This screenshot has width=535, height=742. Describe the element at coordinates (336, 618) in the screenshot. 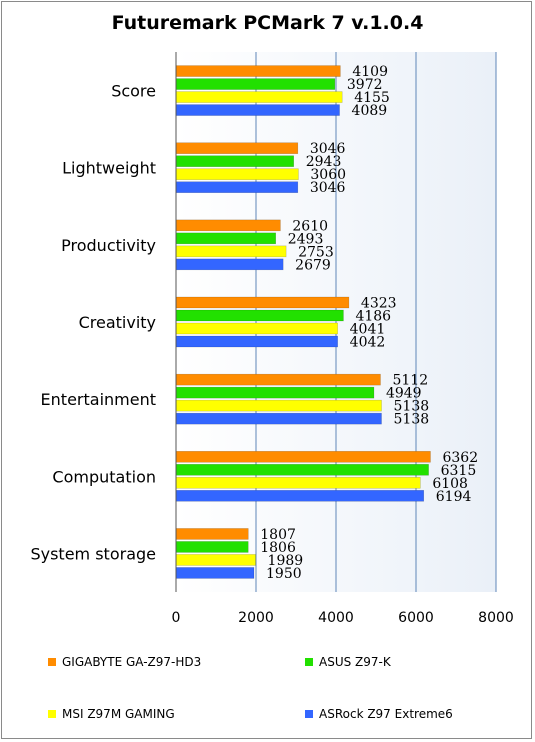

I see `x-tick-label: 4000` at that location.